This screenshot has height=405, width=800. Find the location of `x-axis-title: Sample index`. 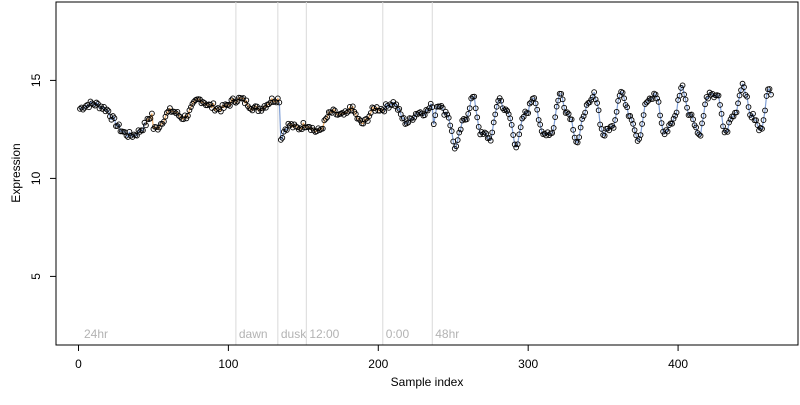

x-axis-title: Sample index is located at coordinates (427, 382).